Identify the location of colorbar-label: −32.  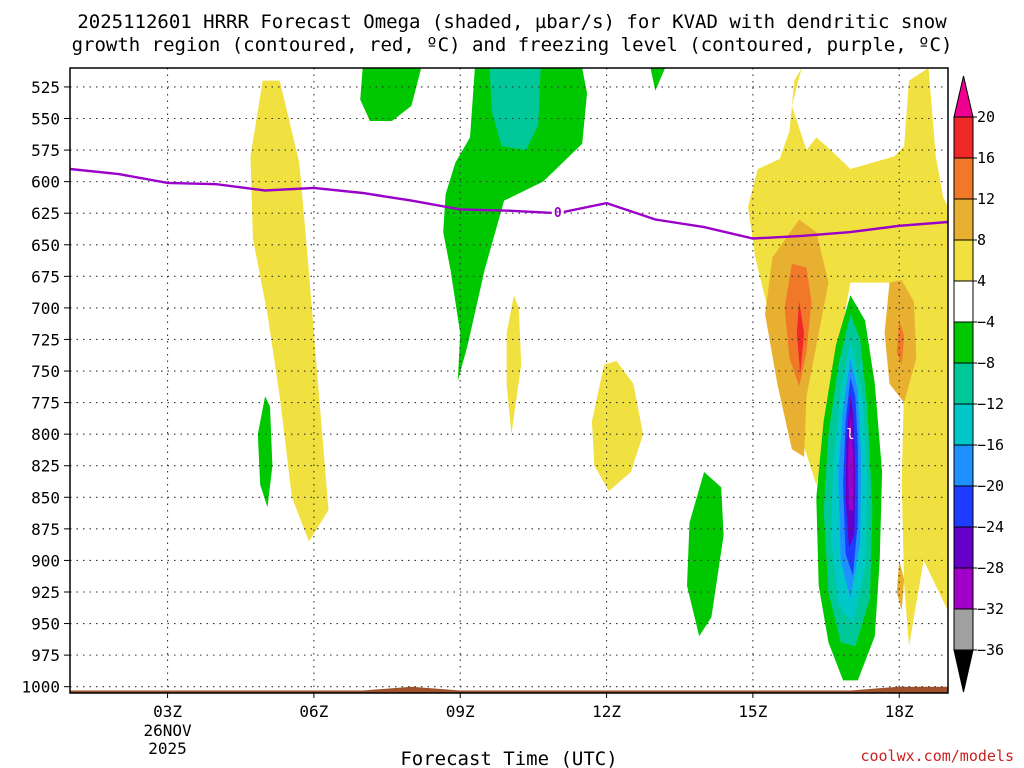
(990, 609).